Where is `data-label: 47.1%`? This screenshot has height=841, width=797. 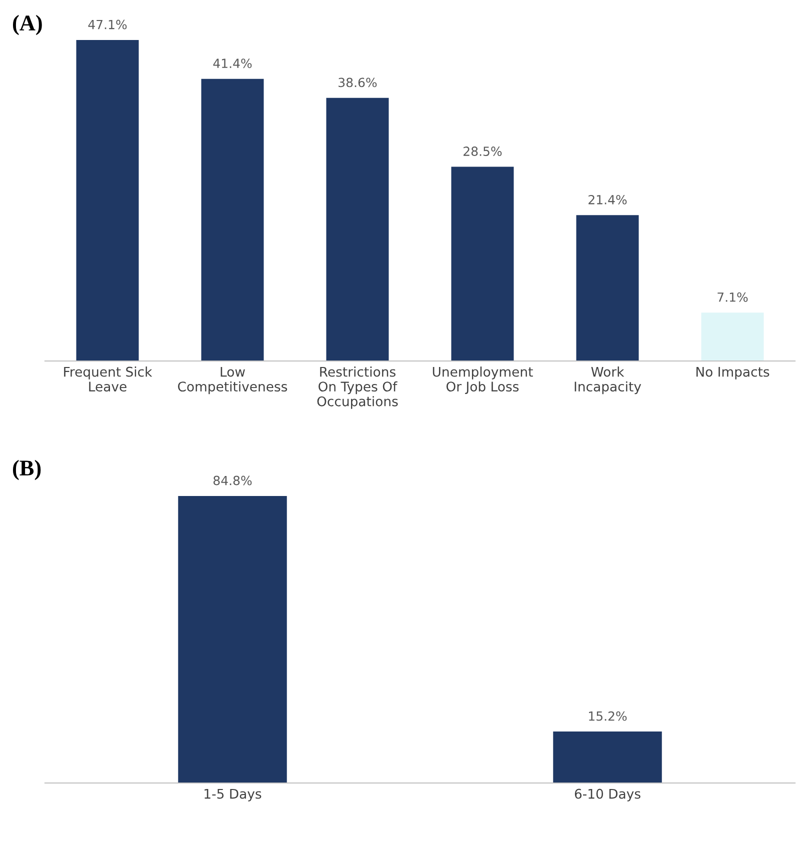
data-label: 47.1% is located at coordinates (107, 25).